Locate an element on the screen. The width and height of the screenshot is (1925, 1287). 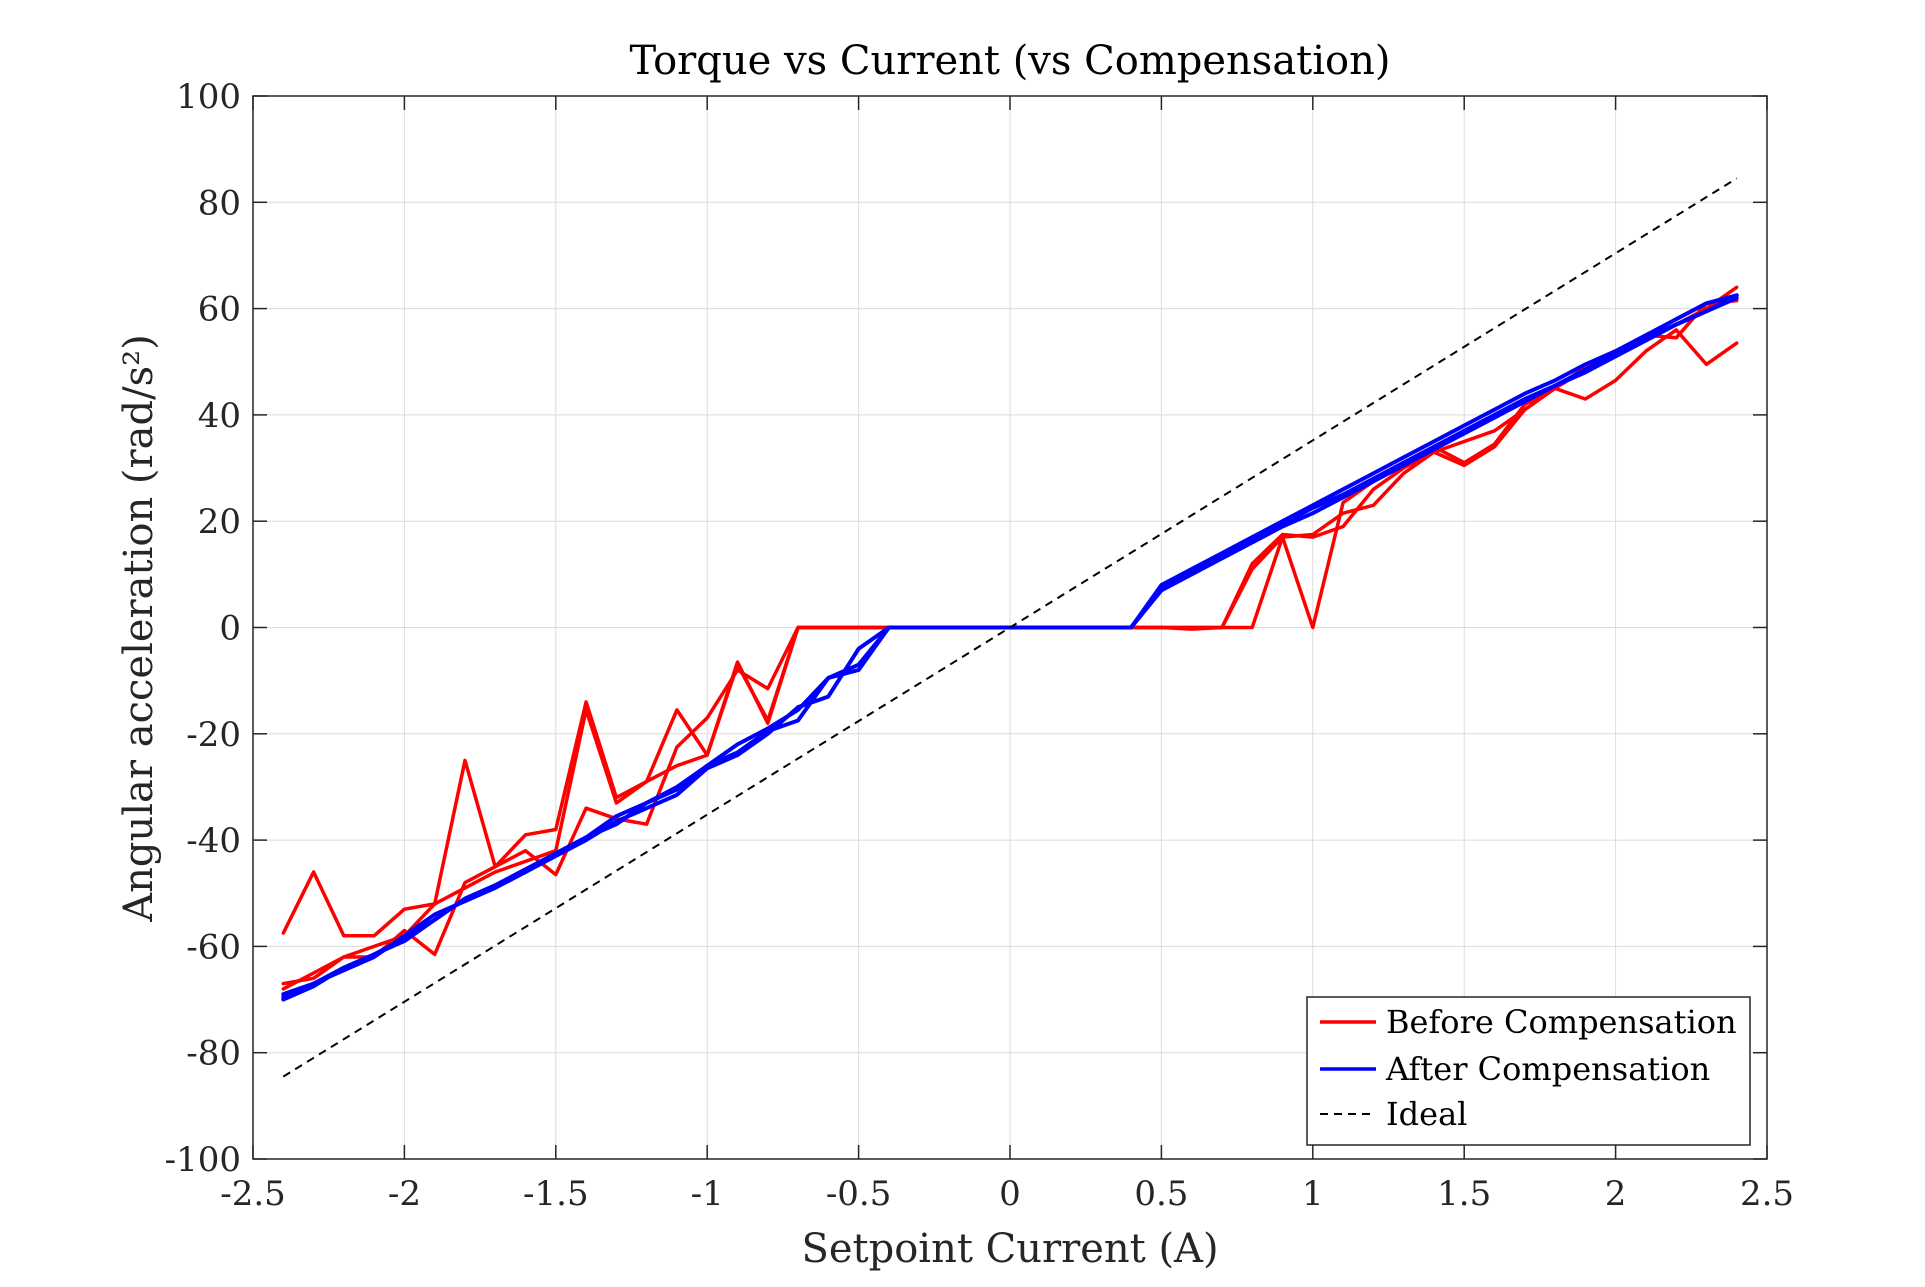
y-tick-label: 20 is located at coordinates (219, 522).